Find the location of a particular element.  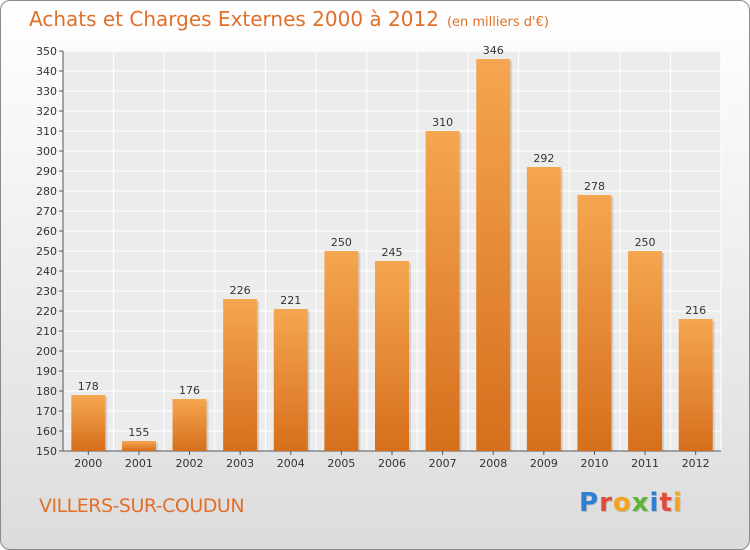

bar-value-label: 310 is located at coordinates (442, 122).